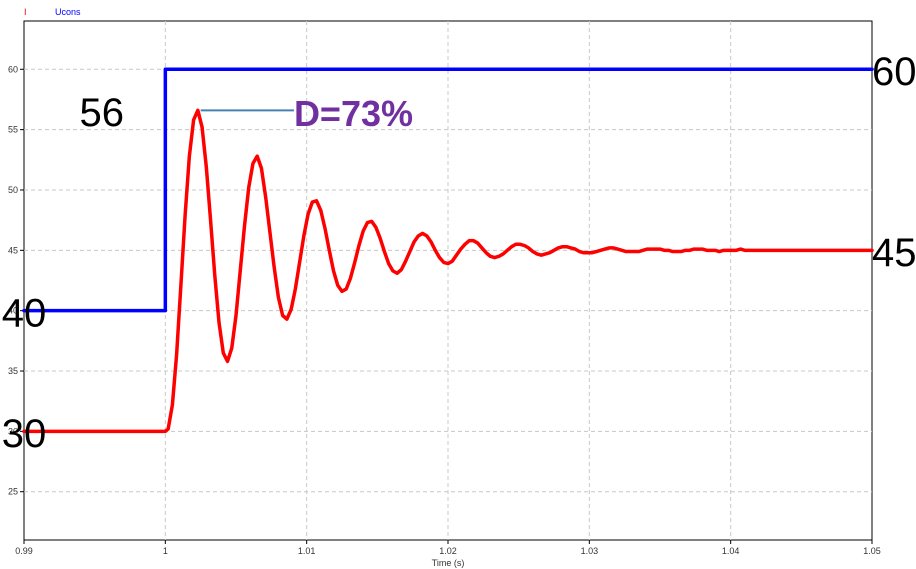 The width and height of the screenshot is (916, 569). What do you see at coordinates (894, 253) in the screenshot?
I see `annotation-value: 45` at bounding box center [894, 253].